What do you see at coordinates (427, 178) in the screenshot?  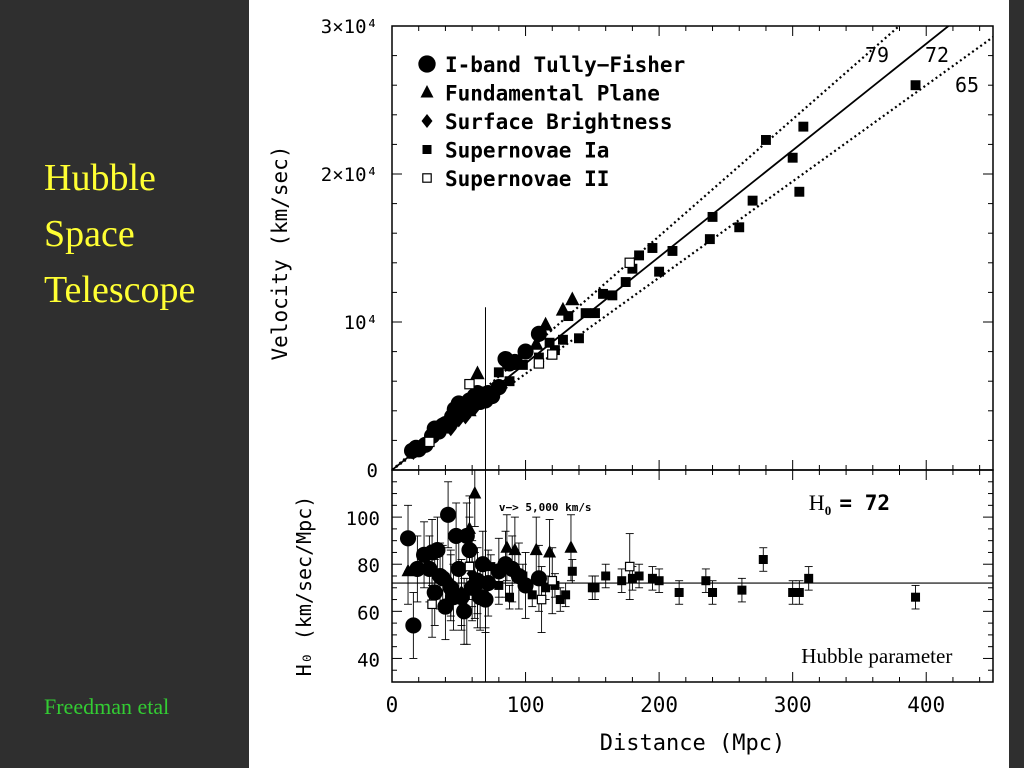 I see `legend-marker-open-square` at bounding box center [427, 178].